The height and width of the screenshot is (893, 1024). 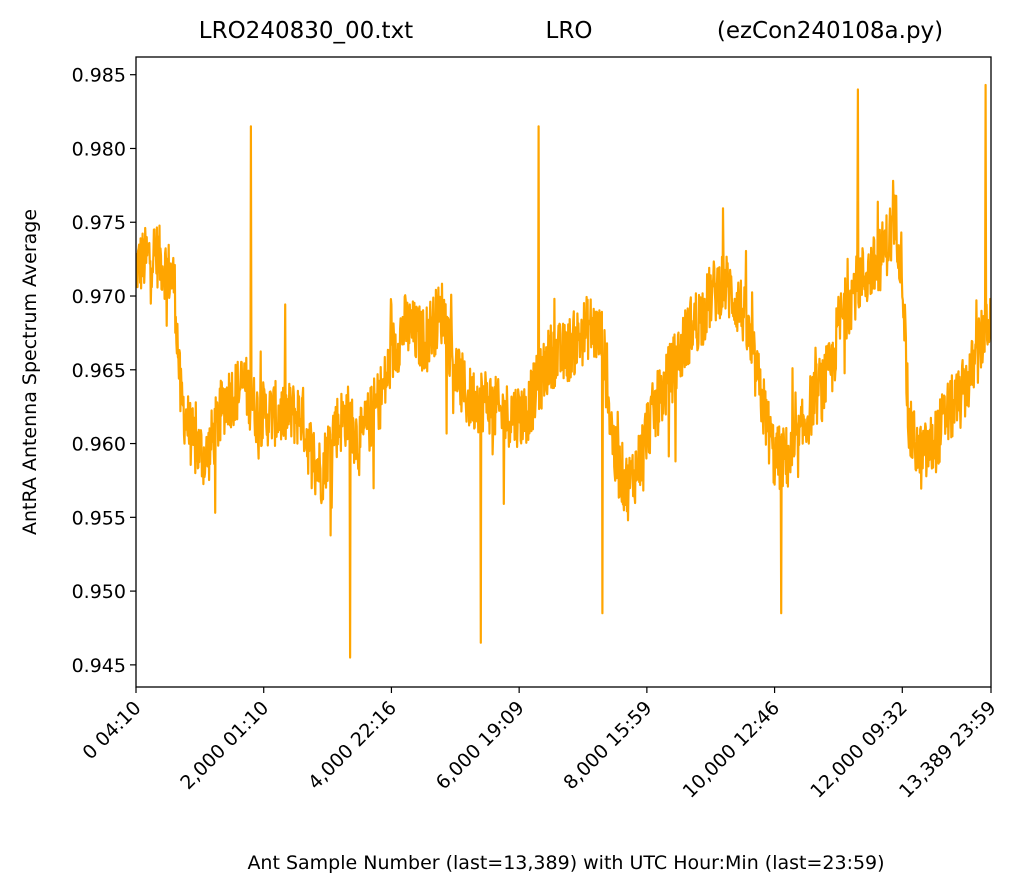 I want to click on y-tick-label: 0.985, so click(x=99, y=76).